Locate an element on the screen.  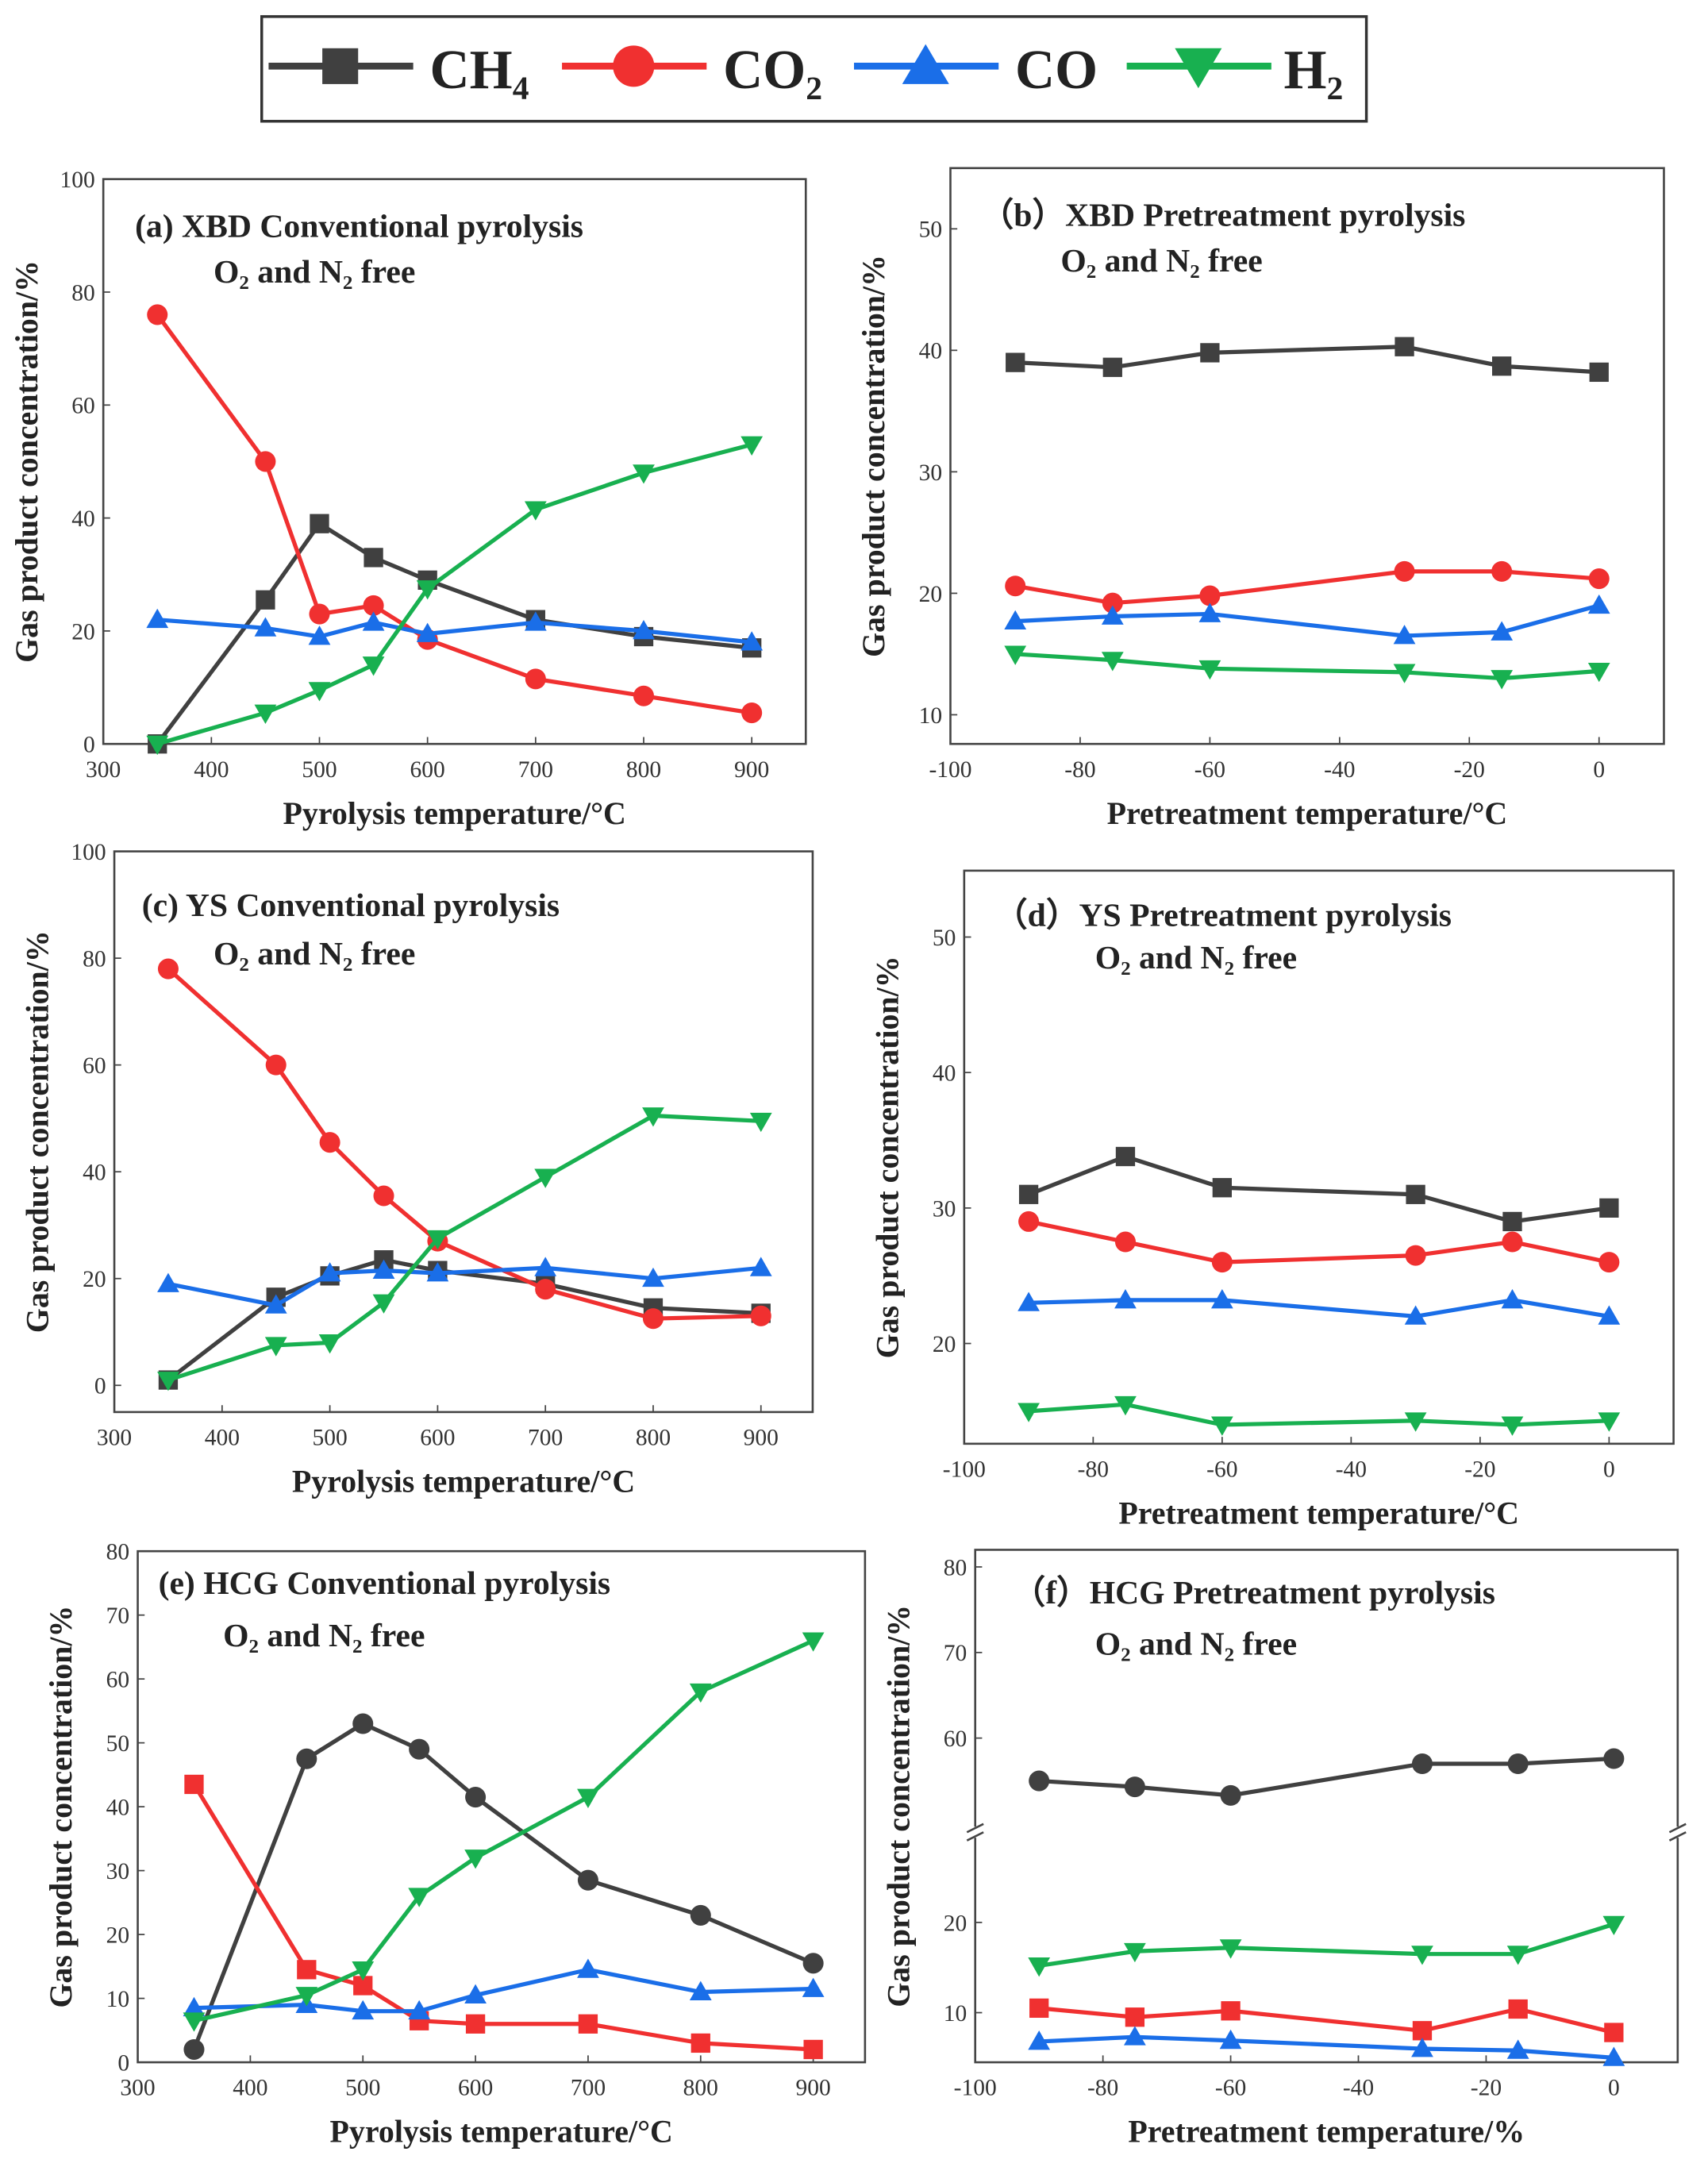
legend-label: CO₂ is located at coordinates (772, 70).